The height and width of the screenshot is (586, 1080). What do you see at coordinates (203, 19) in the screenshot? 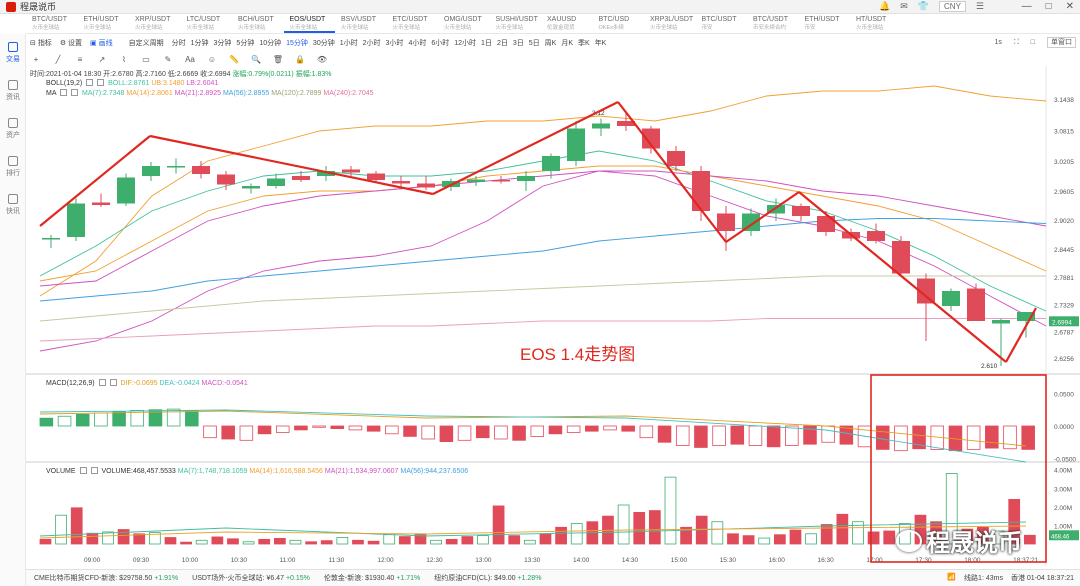
I see `ticker-symbol: LTC/USDT` at bounding box center [203, 19].